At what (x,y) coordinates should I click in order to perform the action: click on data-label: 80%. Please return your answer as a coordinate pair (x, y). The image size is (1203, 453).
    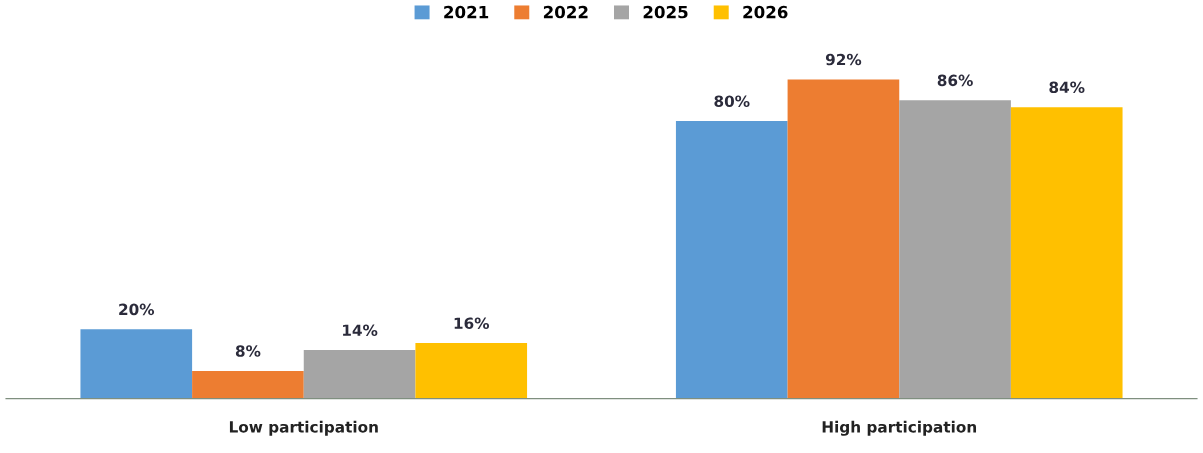
    Looking at the image, I should click on (732, 101).